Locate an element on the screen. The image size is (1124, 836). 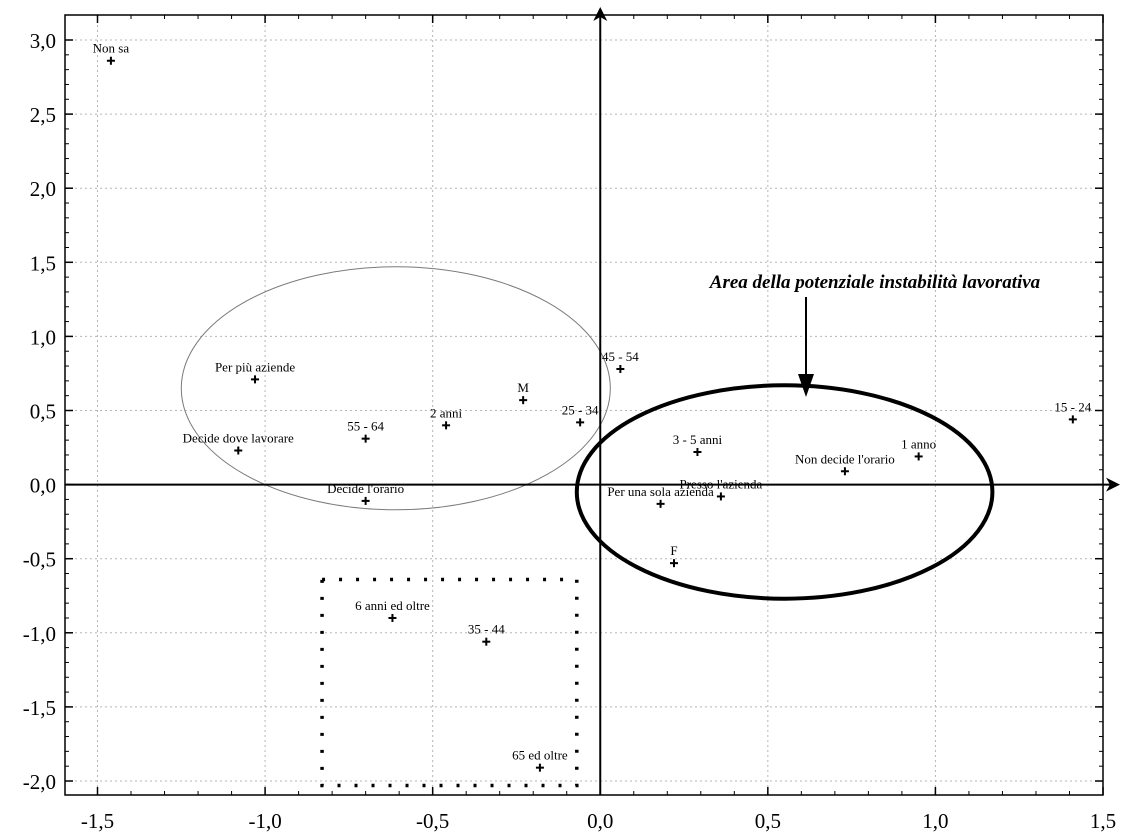
annotation-arrow-head is located at coordinates (806, 385).